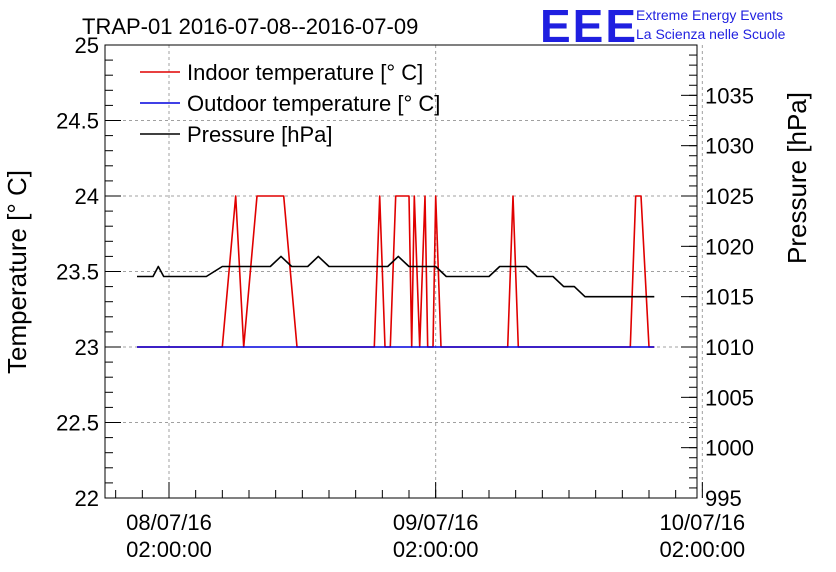 This screenshot has width=836, height=572. I want to click on logo-line-2: La Scienza nelle Scuole, so click(711, 34).